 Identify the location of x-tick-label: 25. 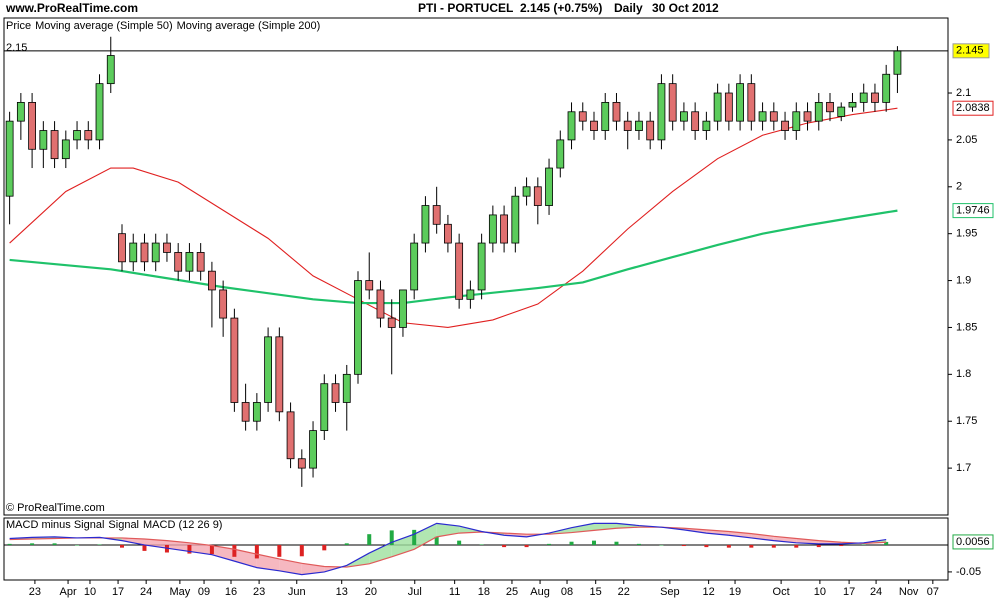
(512, 592).